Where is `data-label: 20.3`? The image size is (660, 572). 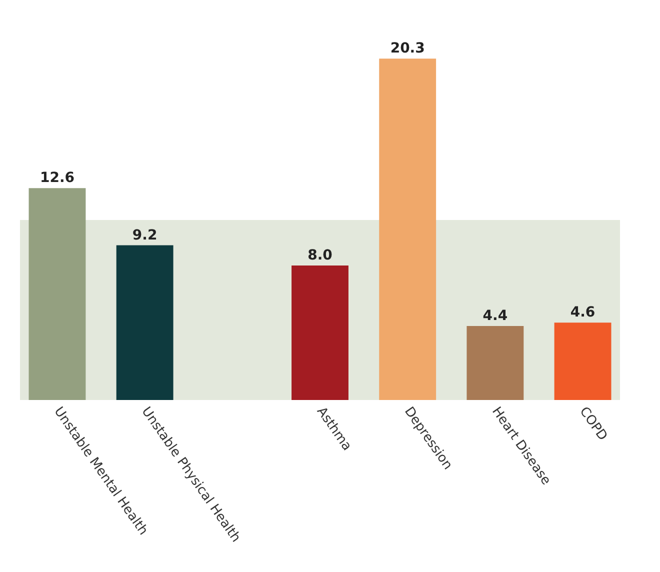 data-label: 20.3 is located at coordinates (407, 48).